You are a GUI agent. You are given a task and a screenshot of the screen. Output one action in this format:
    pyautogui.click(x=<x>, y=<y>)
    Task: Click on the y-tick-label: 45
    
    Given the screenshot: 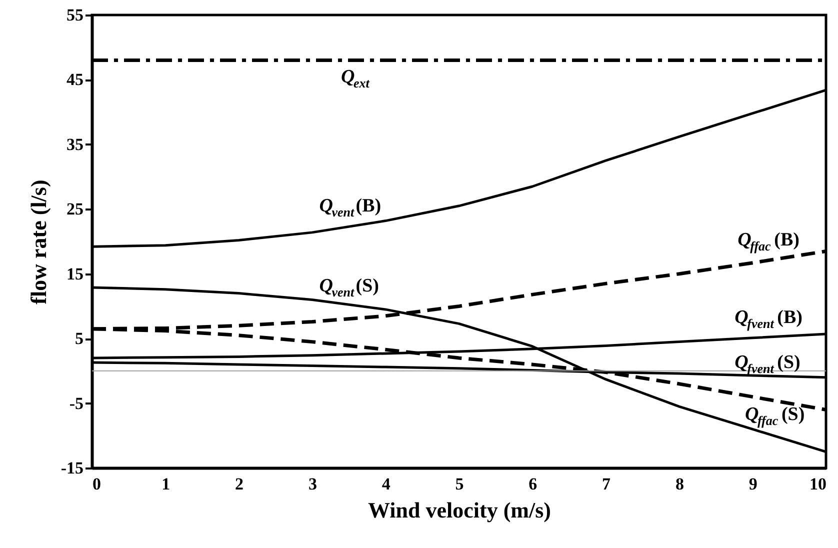 What is the action you would take?
    pyautogui.click(x=75, y=80)
    